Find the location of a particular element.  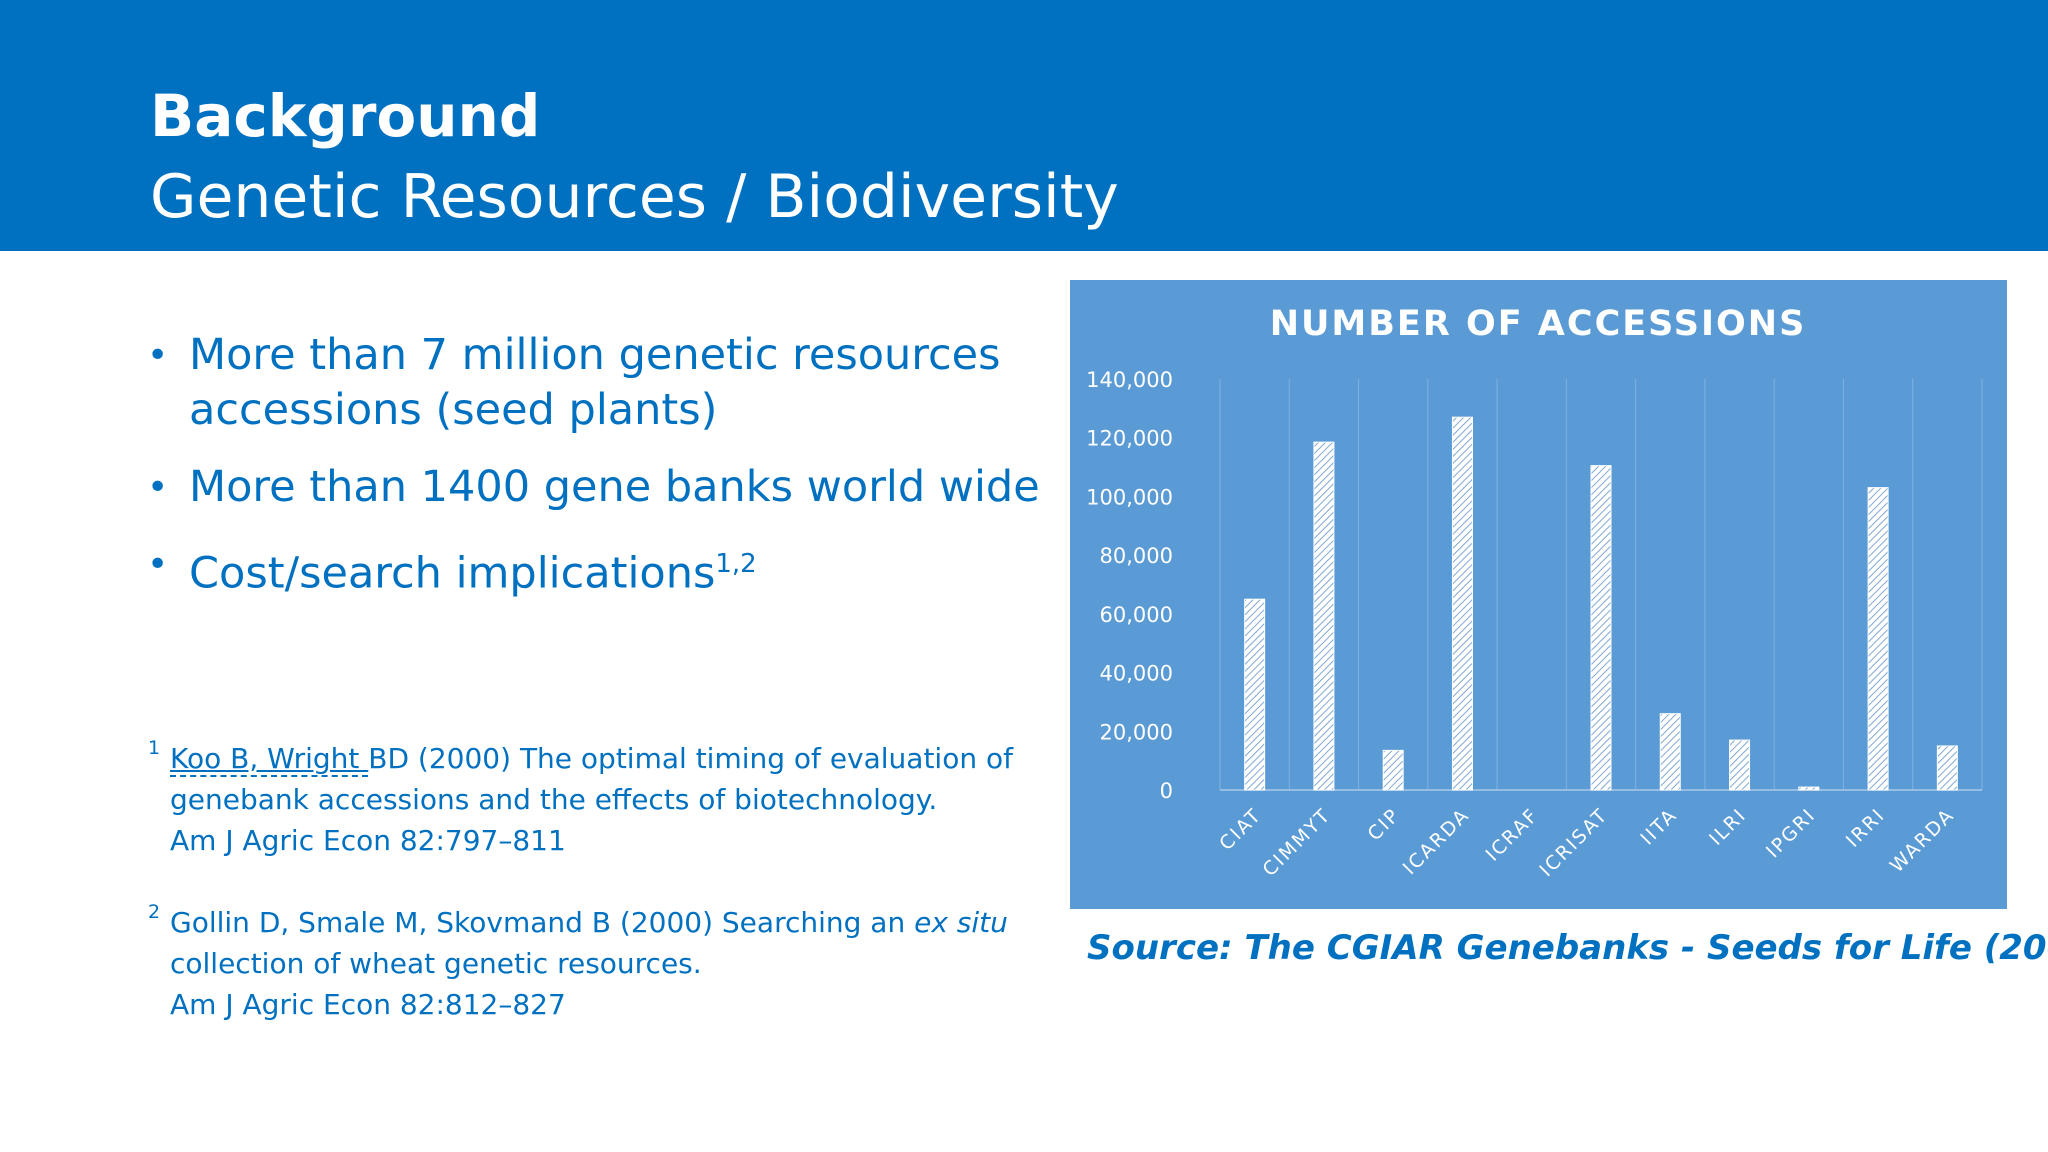

footnote-line: Am J Agric Econ 82:812–827 is located at coordinates (368, 1004).